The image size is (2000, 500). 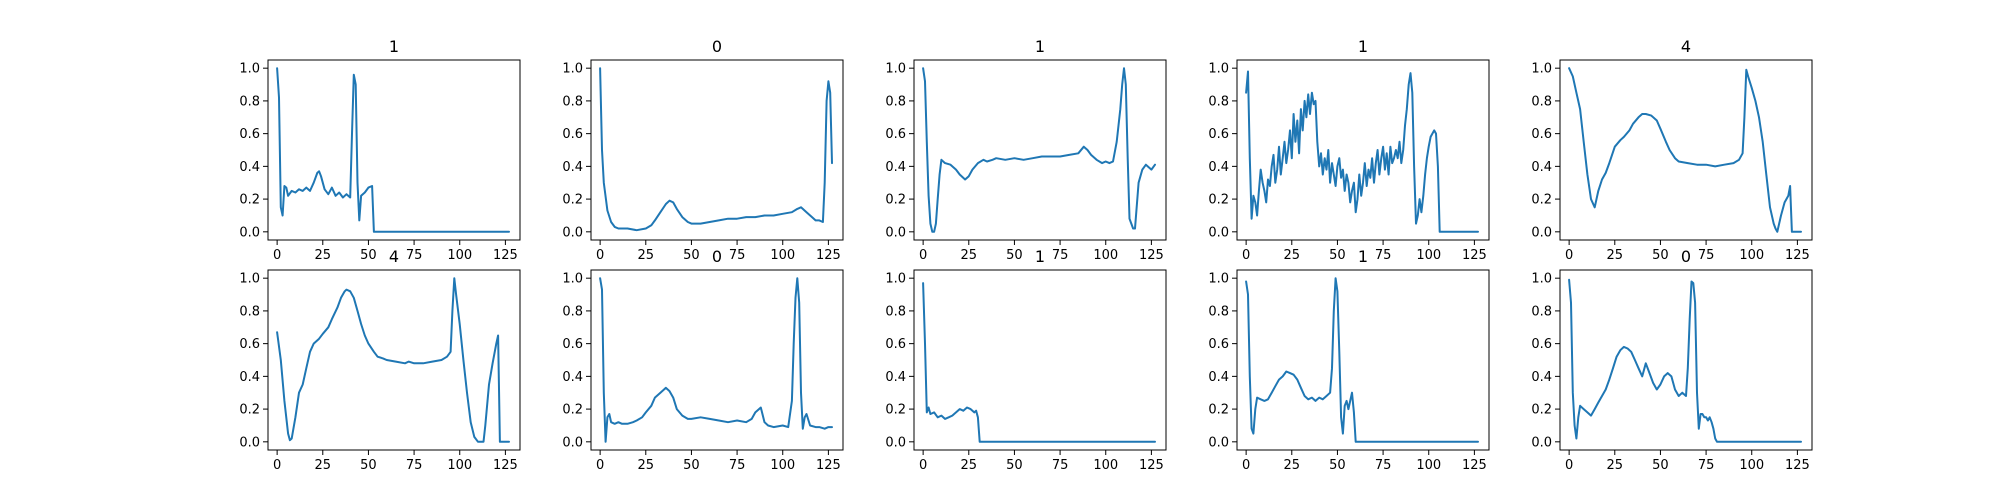 I want to click on subplot-title: 0, so click(x=717, y=256).